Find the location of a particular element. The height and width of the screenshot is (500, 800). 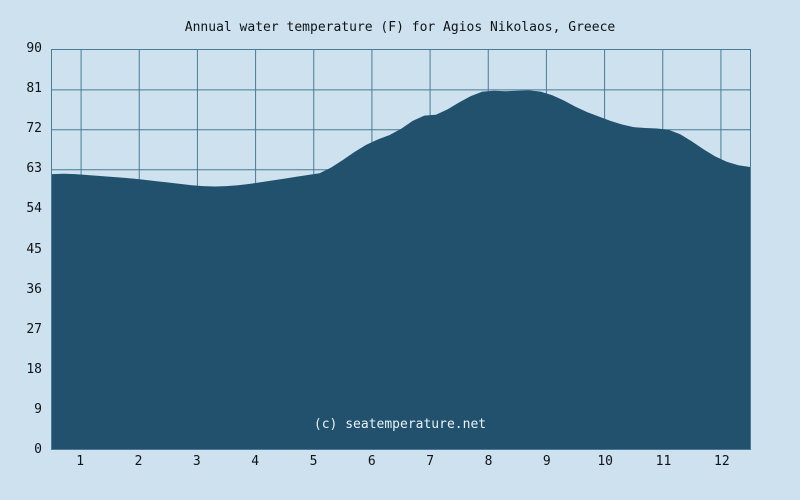

x-tick-label: 4 is located at coordinates (255, 461).